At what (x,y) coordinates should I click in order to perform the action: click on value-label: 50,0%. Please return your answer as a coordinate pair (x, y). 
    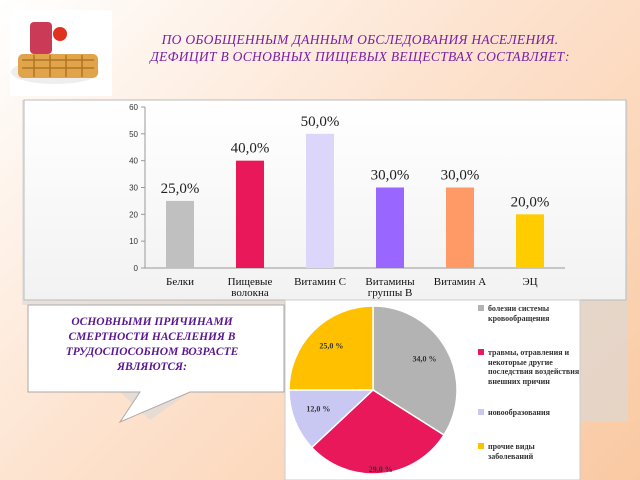
    Looking at the image, I should click on (320, 122).